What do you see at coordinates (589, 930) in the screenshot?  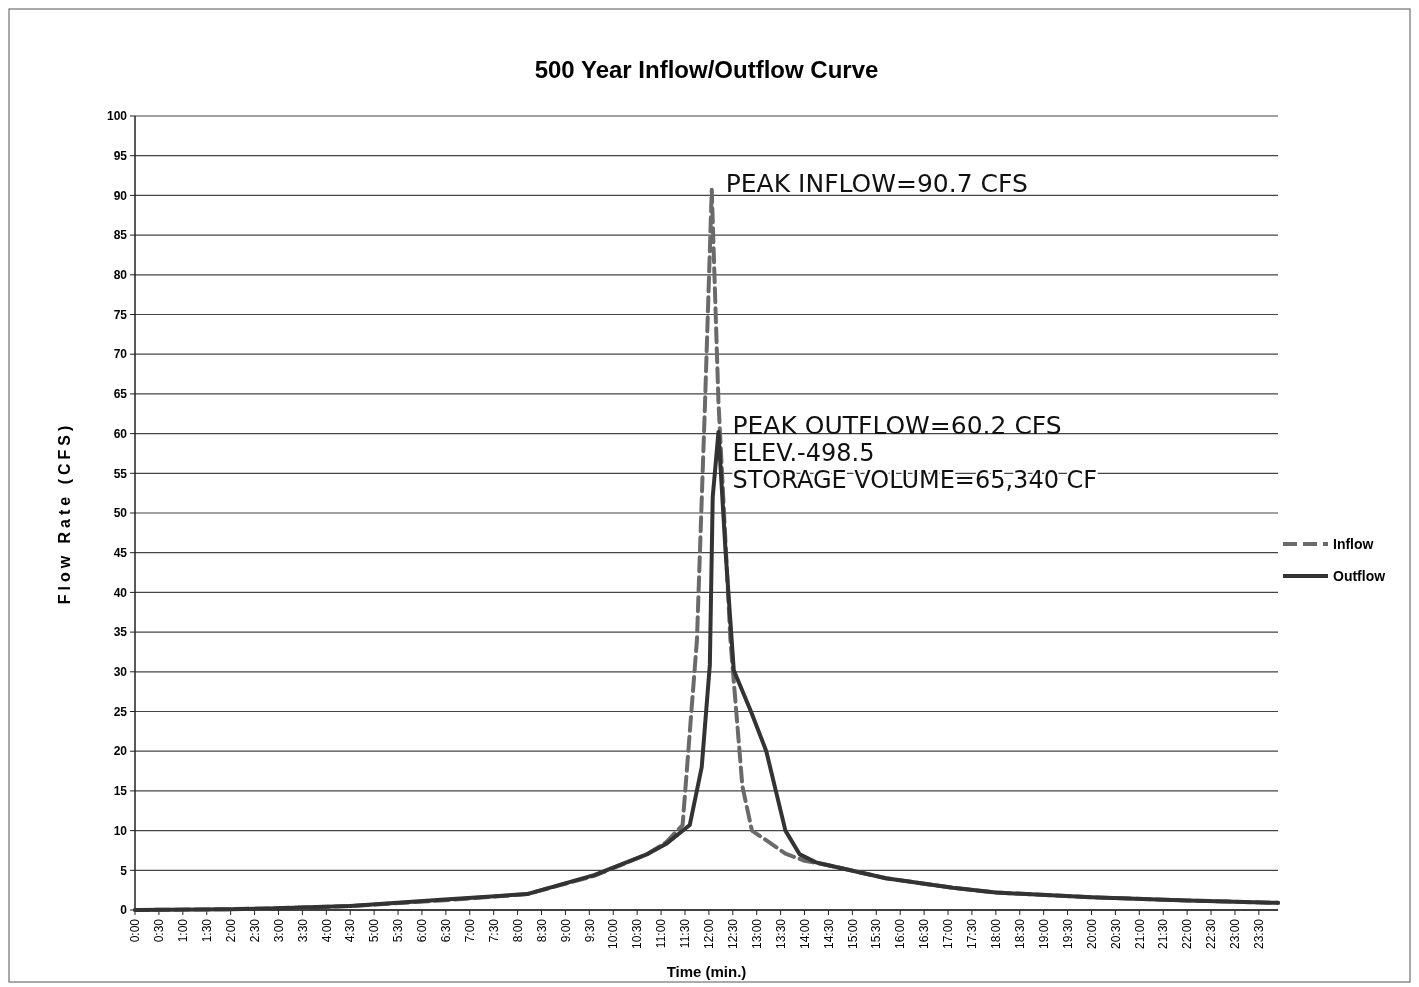 I see `x-tick-label: 9:30` at bounding box center [589, 930].